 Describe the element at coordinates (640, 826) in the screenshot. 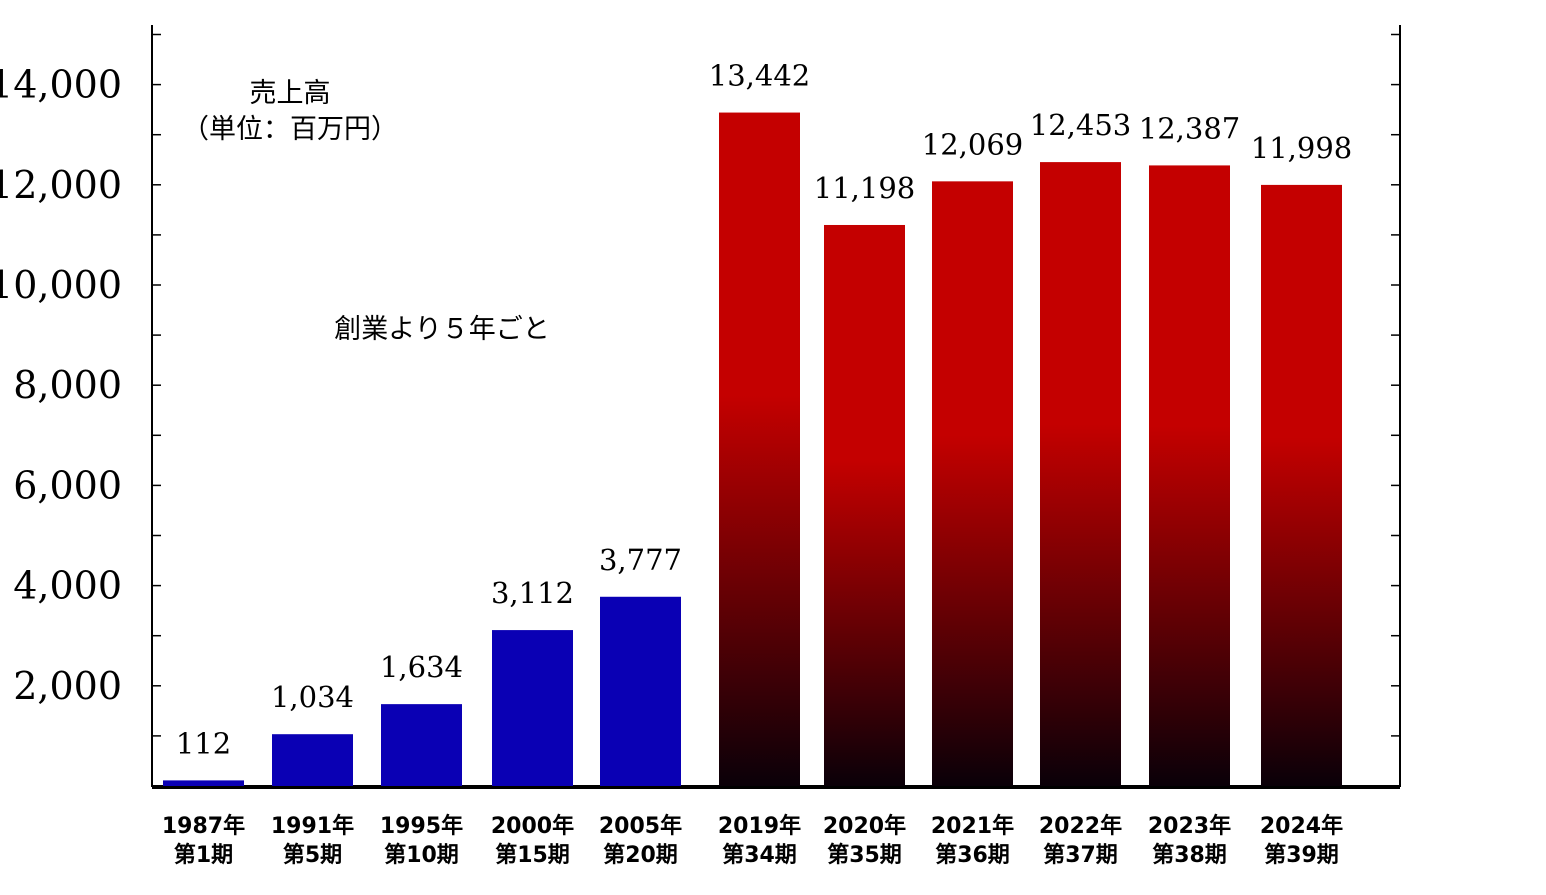

I see `x-tick-label-year: 2005年` at that location.